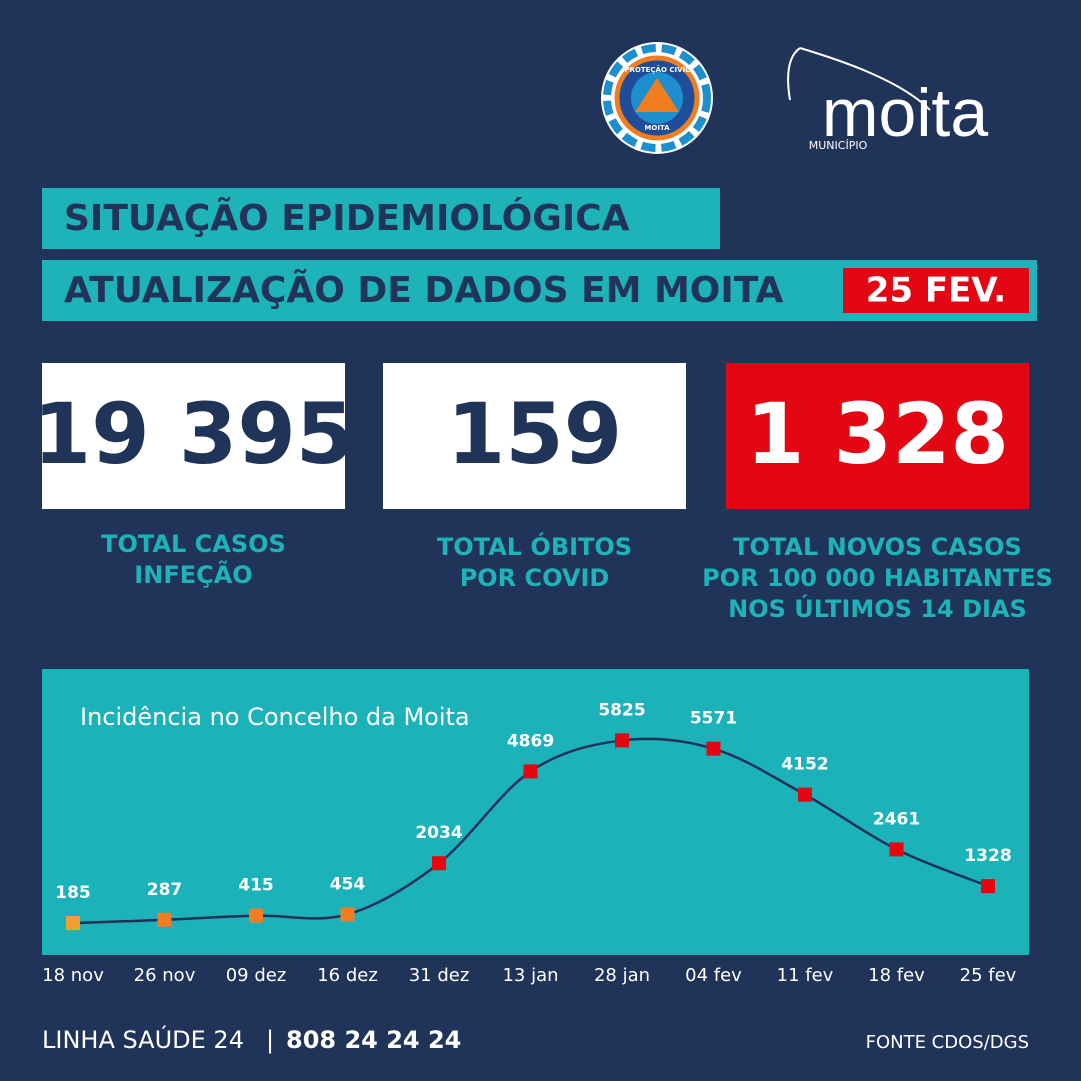 Image resolution: width=1081 pixels, height=1081 pixels. I want to click on data-label: 185, so click(73, 893).